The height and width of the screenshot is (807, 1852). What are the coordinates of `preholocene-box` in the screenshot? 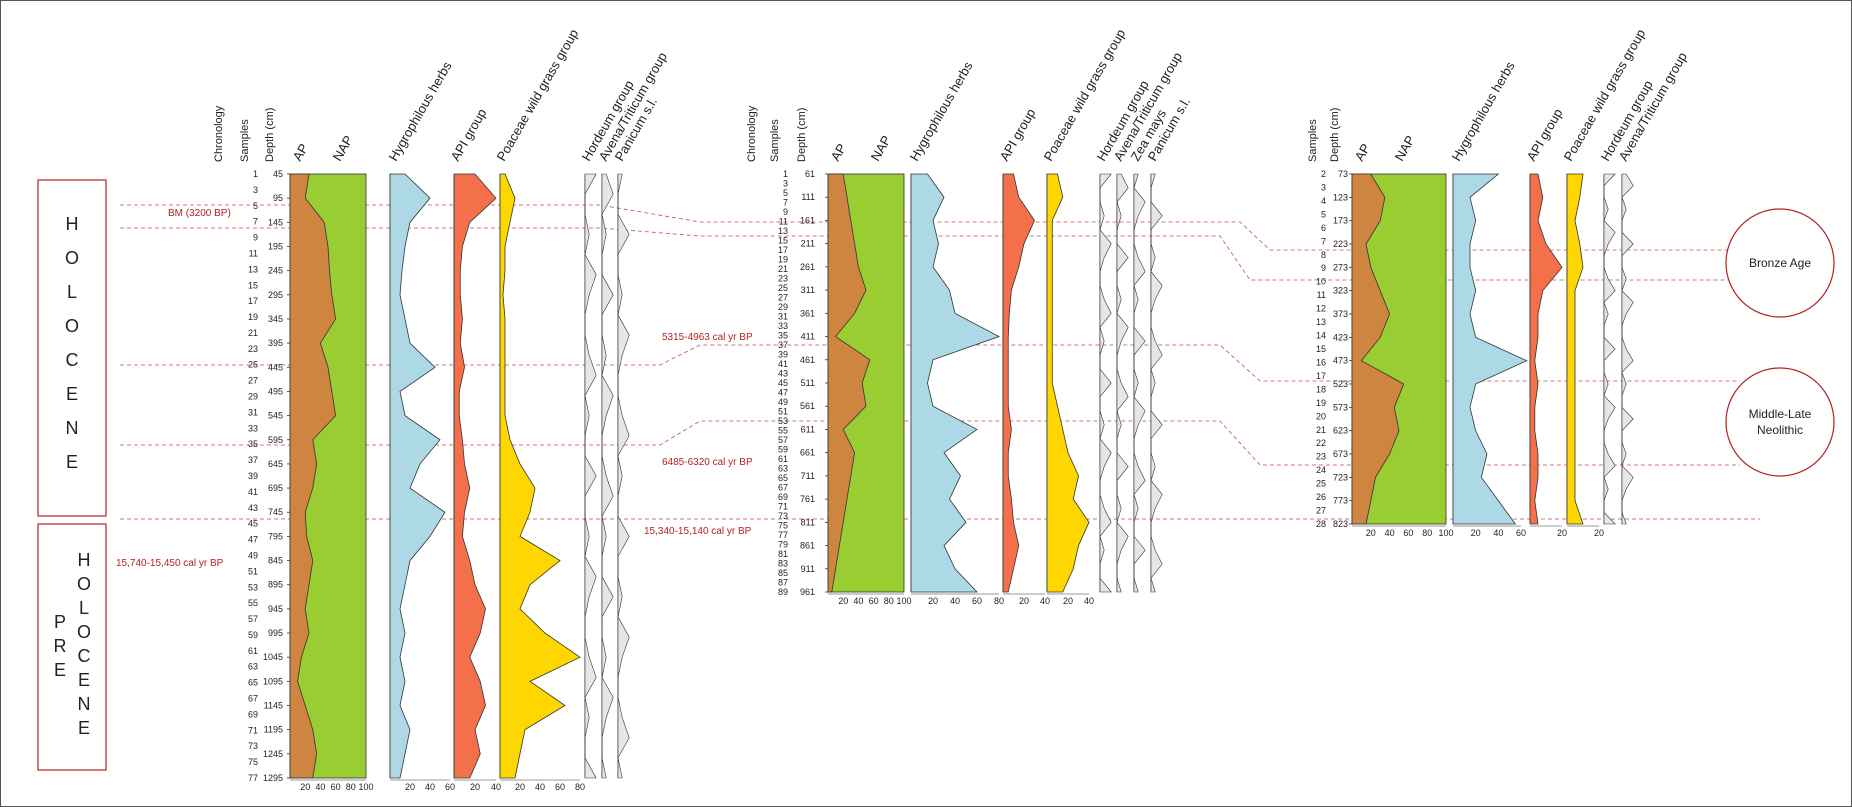 It's located at (72, 647).